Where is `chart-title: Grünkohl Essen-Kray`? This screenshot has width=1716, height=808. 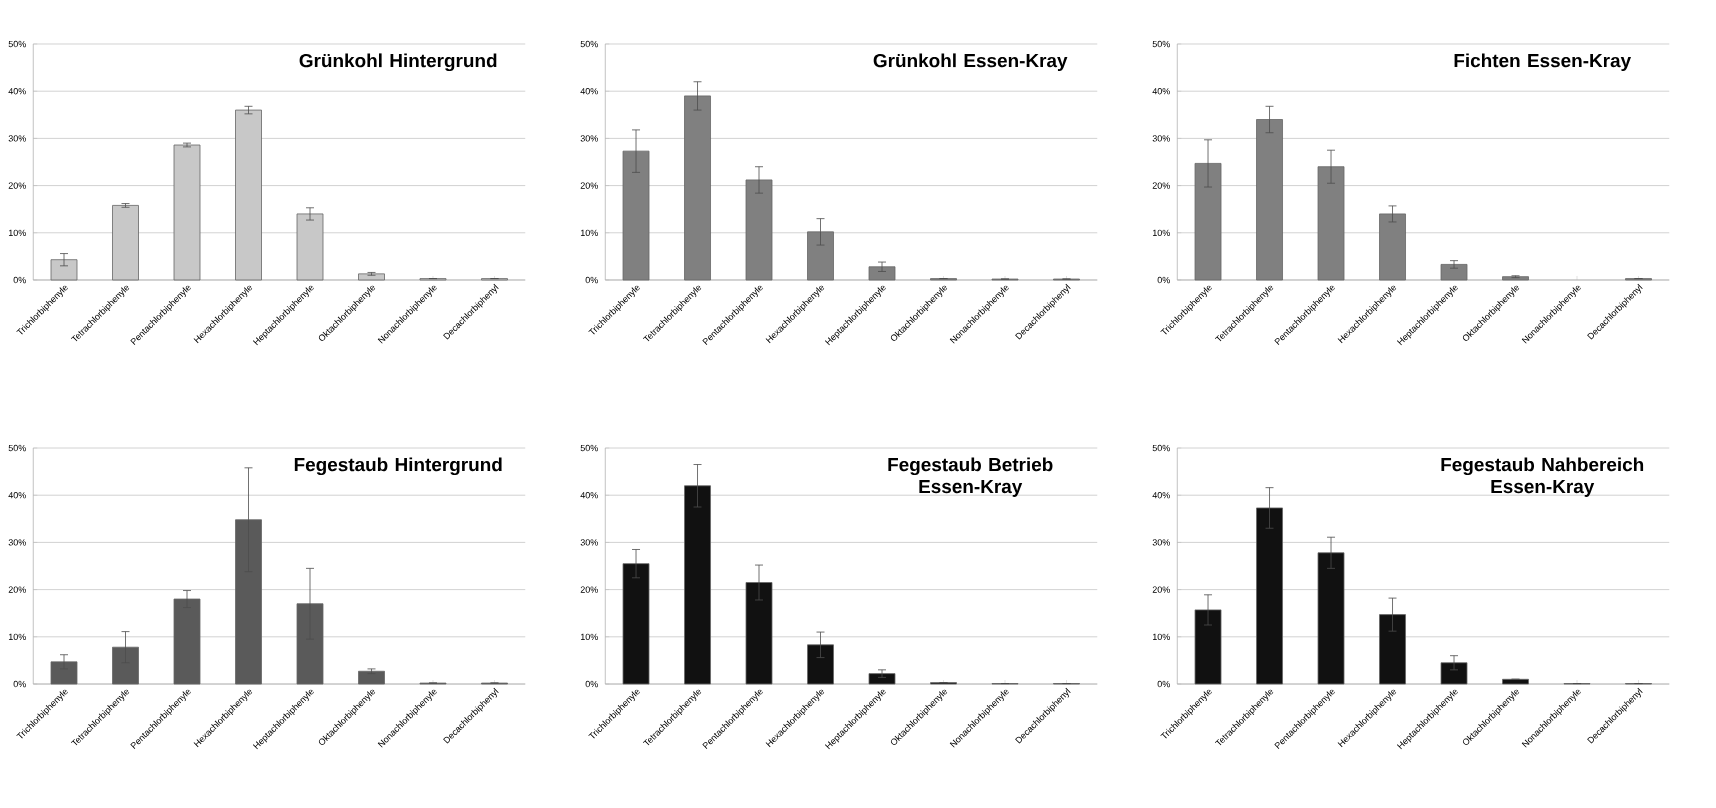 chart-title: Grünkohl Essen-Kray is located at coordinates (970, 62).